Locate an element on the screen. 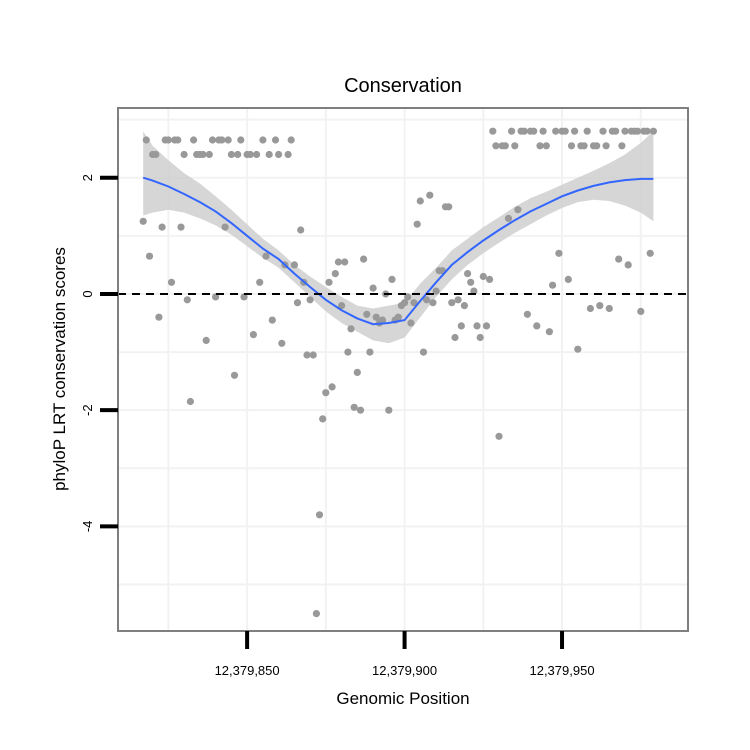 This screenshot has width=750, height=750. smooth-line-layer is located at coordinates (398, 251).